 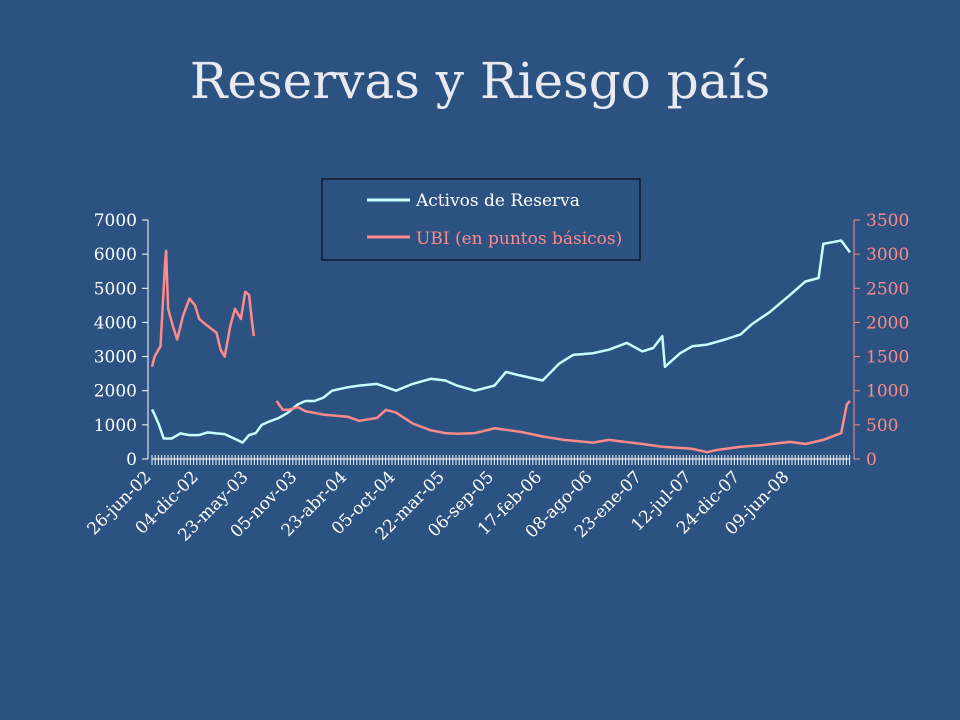 I want to click on y-left-tick-label: 1000, so click(x=115, y=426).